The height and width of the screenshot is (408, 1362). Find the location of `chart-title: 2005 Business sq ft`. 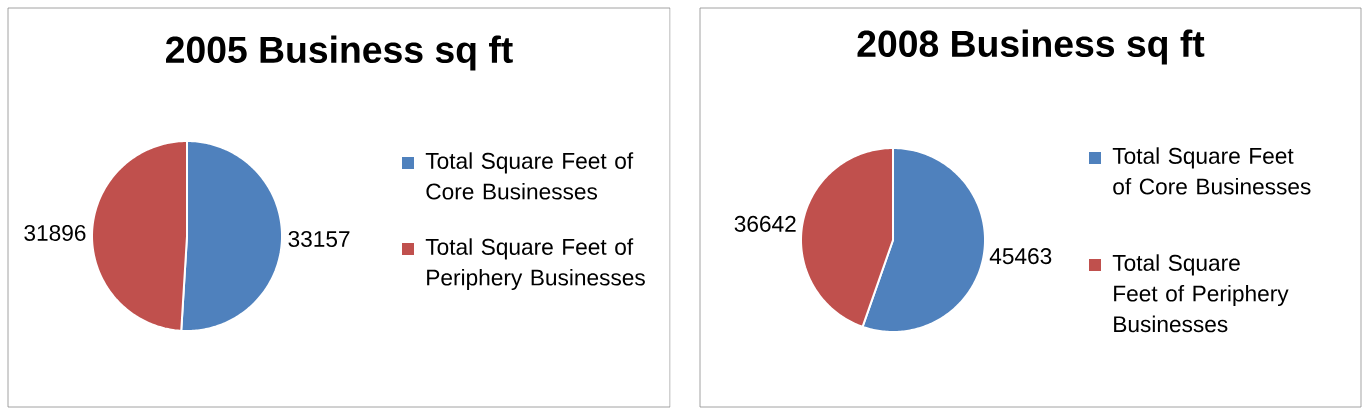

chart-title: 2005 Business sq ft is located at coordinates (339, 53).